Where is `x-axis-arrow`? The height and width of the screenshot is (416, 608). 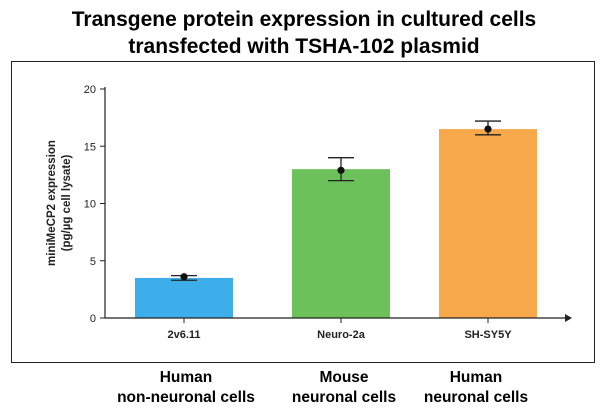
x-axis-arrow is located at coordinates (568, 318).